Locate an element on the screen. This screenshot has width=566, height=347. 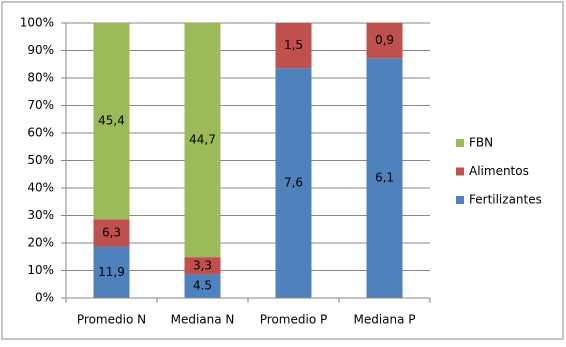
data-label: 44,7 is located at coordinates (202, 140).